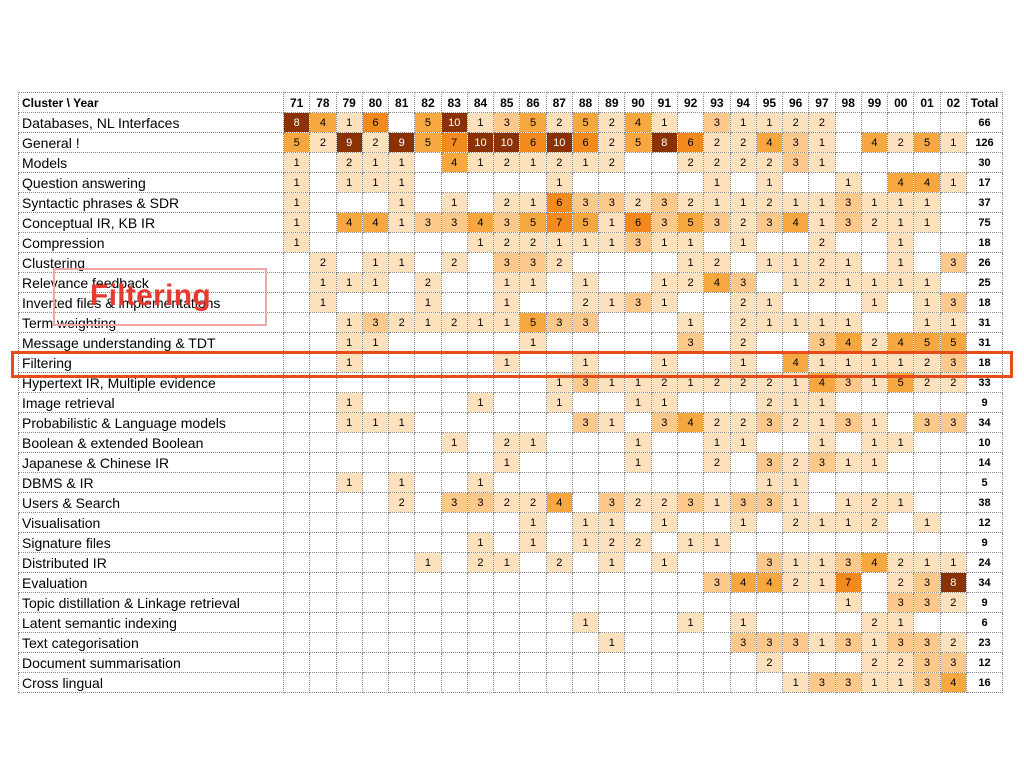 Image resolution: width=1024 pixels, height=768 pixels. Describe the element at coordinates (743, 102) in the screenshot. I see `year-header: 94` at that location.